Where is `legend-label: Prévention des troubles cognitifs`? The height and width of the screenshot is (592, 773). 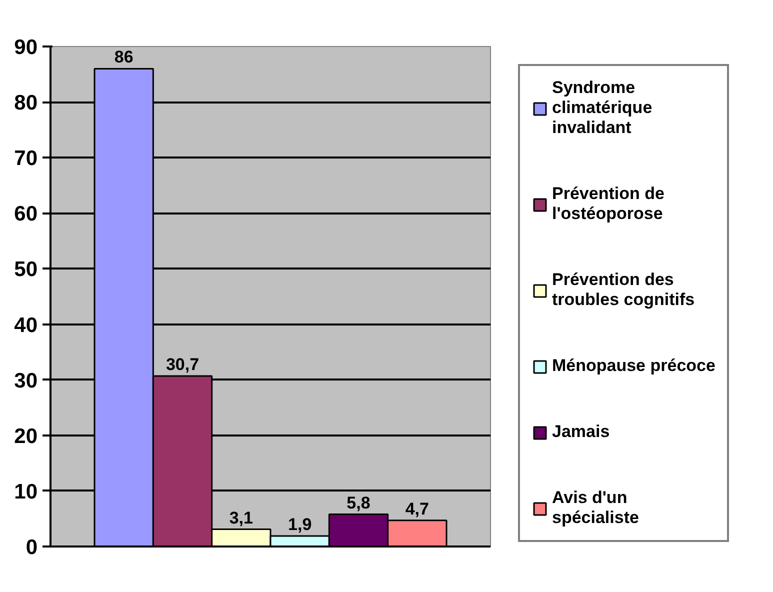
legend-label: Prévention des troubles cognitifs is located at coordinates (623, 290).